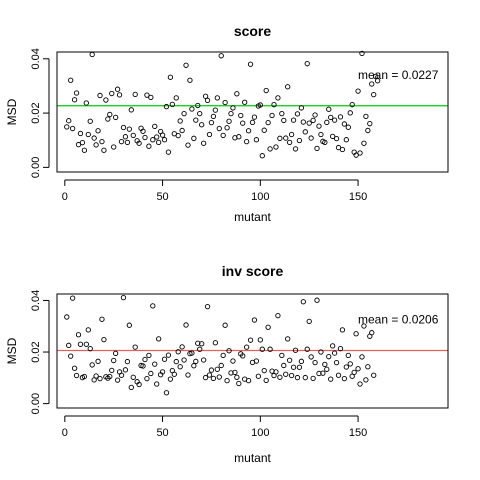 This screenshot has height=480, width=480. What do you see at coordinates (398, 319) in the screenshot?
I see `mean-annotation: mean = 0.0206` at bounding box center [398, 319].